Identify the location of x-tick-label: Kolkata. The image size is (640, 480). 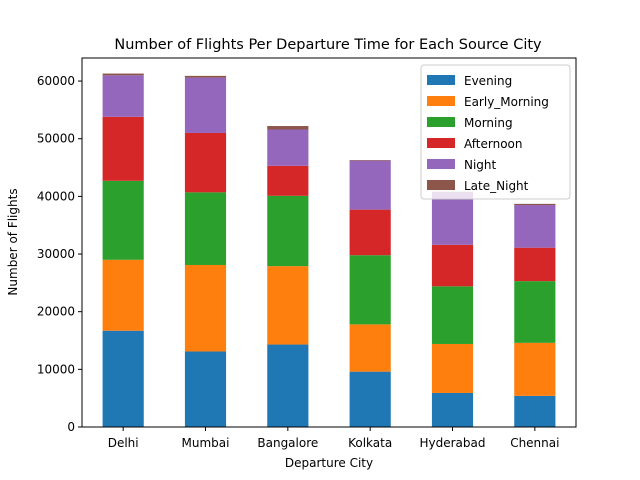
(370, 443).